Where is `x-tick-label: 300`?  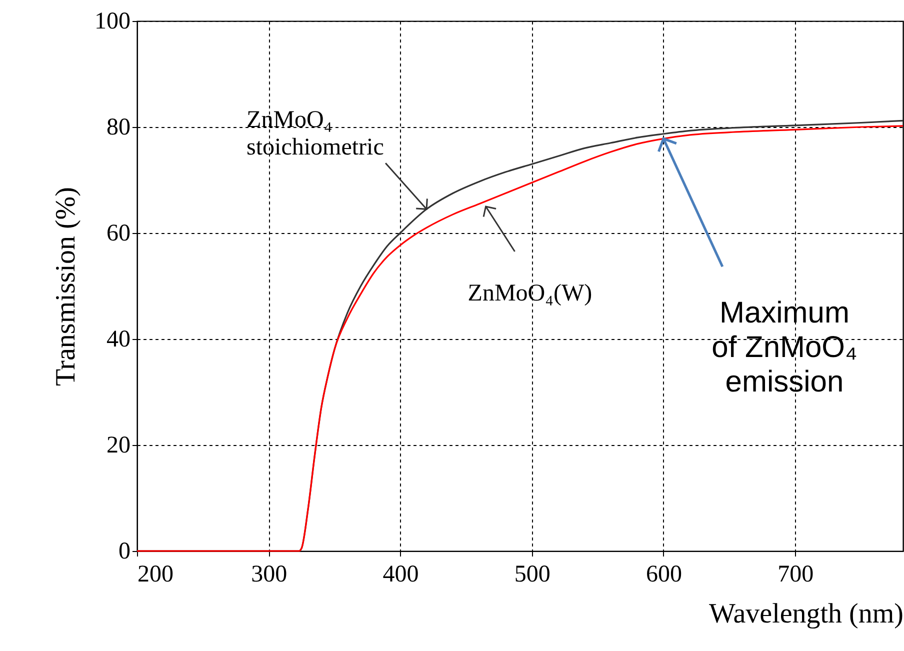
x-tick-label: 300 is located at coordinates (269, 575).